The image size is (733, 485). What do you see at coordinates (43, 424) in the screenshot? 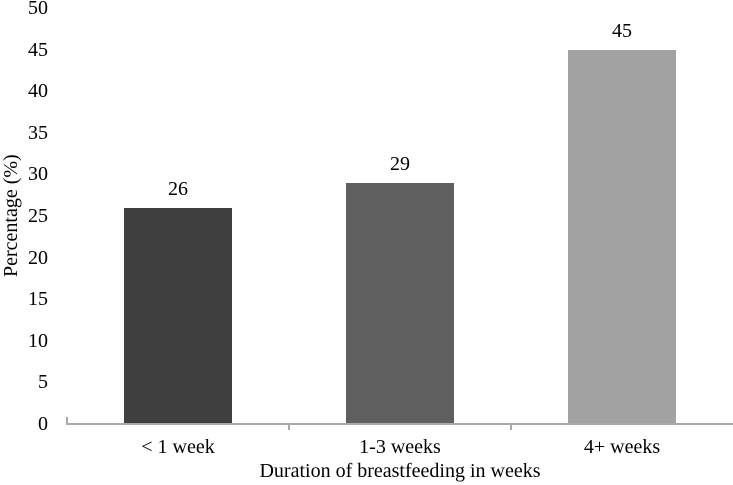
I see `y-tick-label: 0` at bounding box center [43, 424].